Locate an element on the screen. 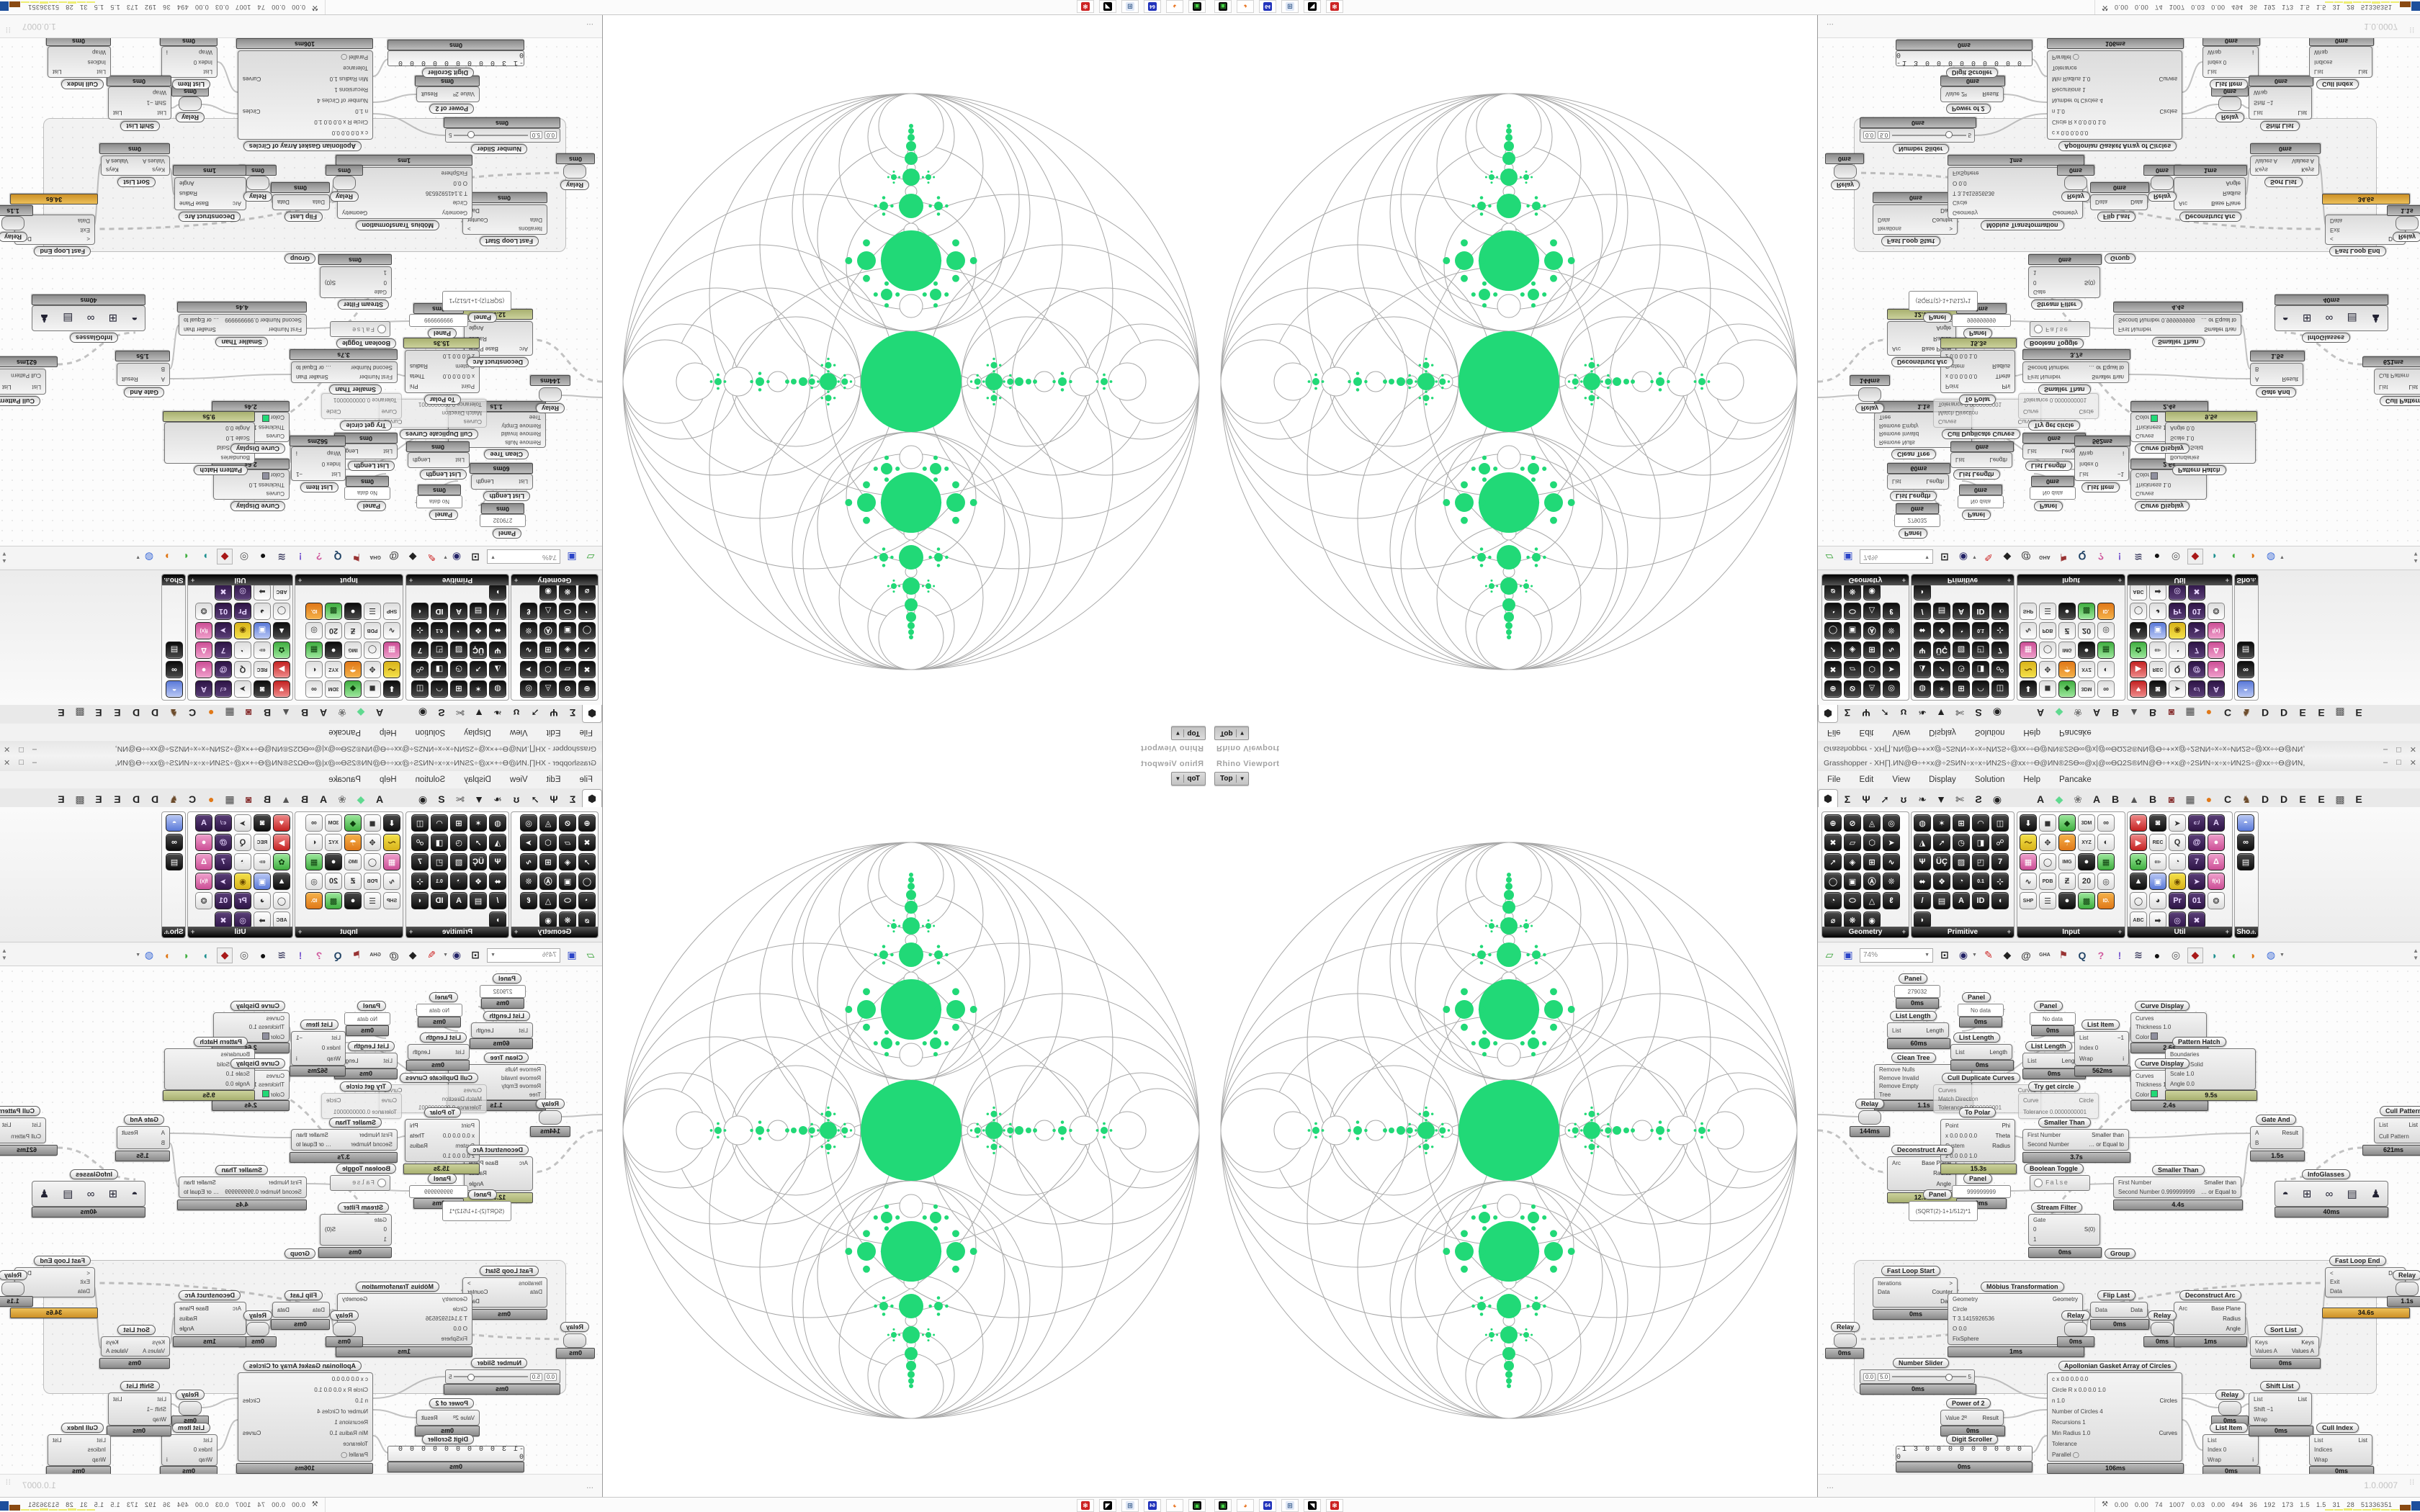  component-icon: ◯ is located at coordinates (281, 611).